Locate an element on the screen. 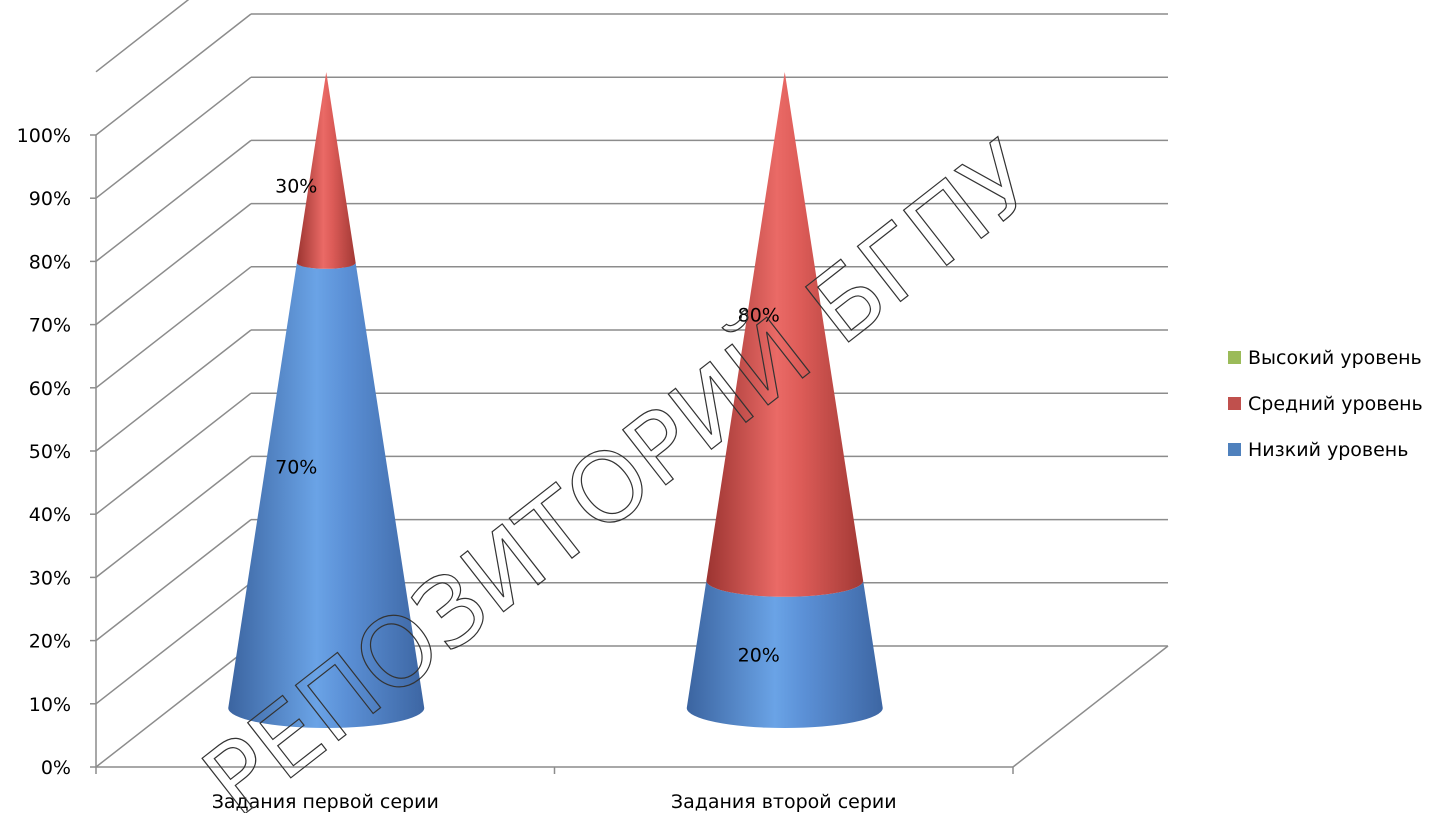 This screenshot has width=1452, height=813. data-label: 20% is located at coordinates (759, 655).